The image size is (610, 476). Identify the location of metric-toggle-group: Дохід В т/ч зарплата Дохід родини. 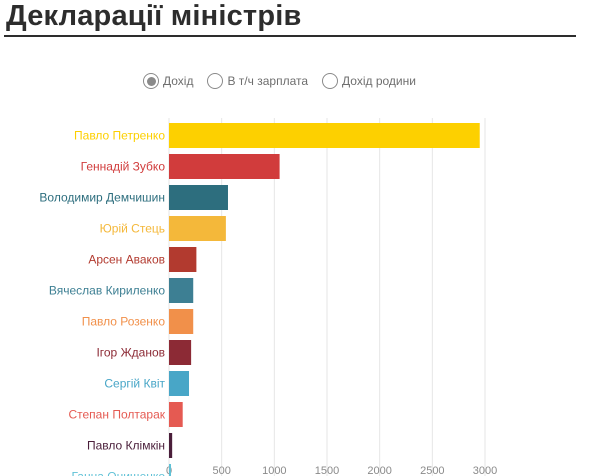
(286, 81).